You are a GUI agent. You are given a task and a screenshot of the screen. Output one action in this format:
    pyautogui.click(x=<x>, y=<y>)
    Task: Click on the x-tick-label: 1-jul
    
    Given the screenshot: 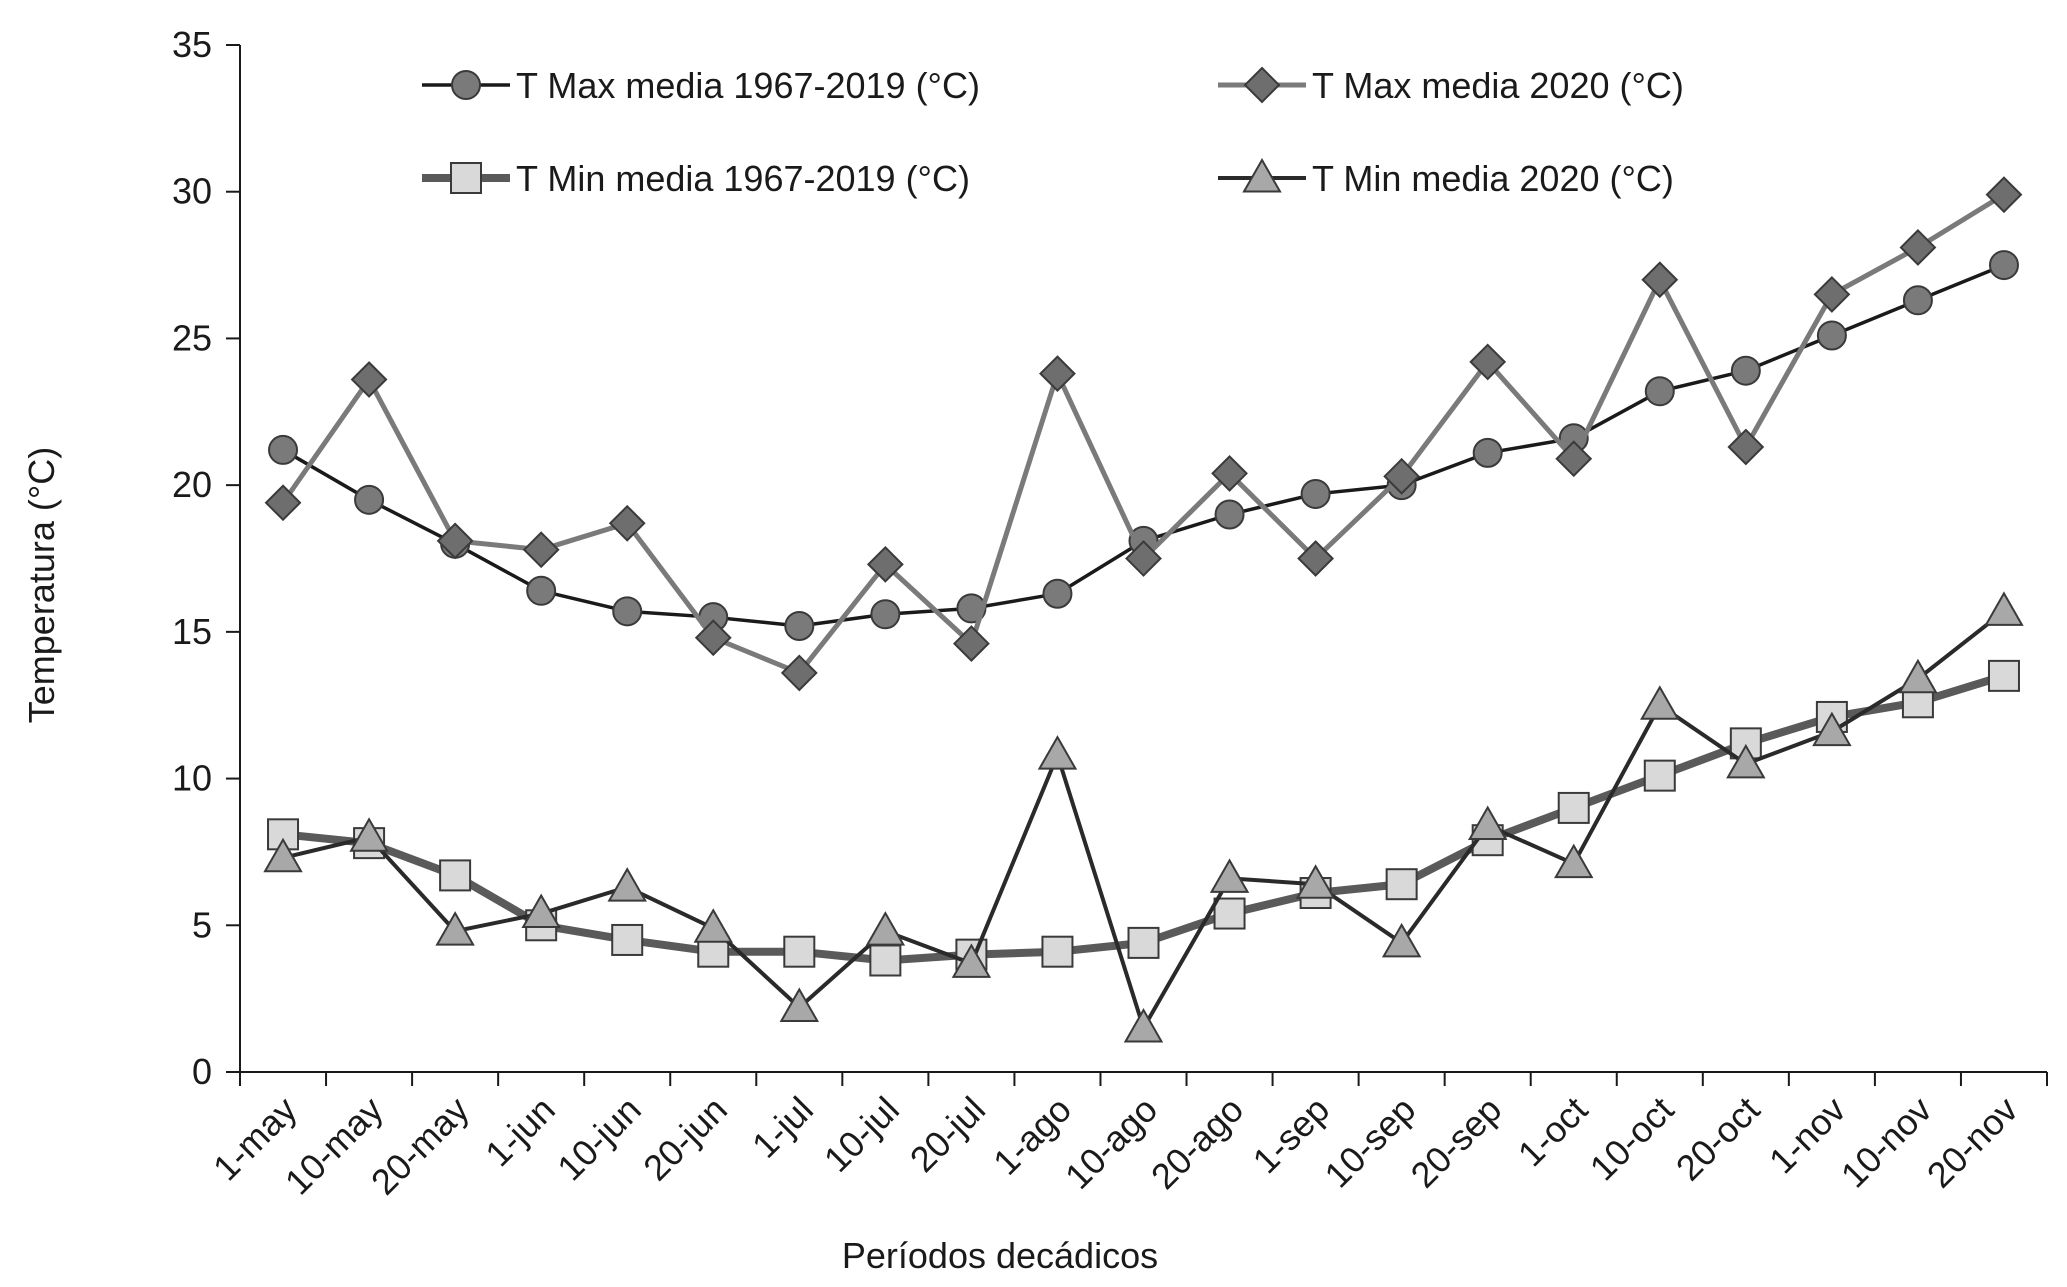 What is the action you would take?
    pyautogui.click(x=782, y=1127)
    